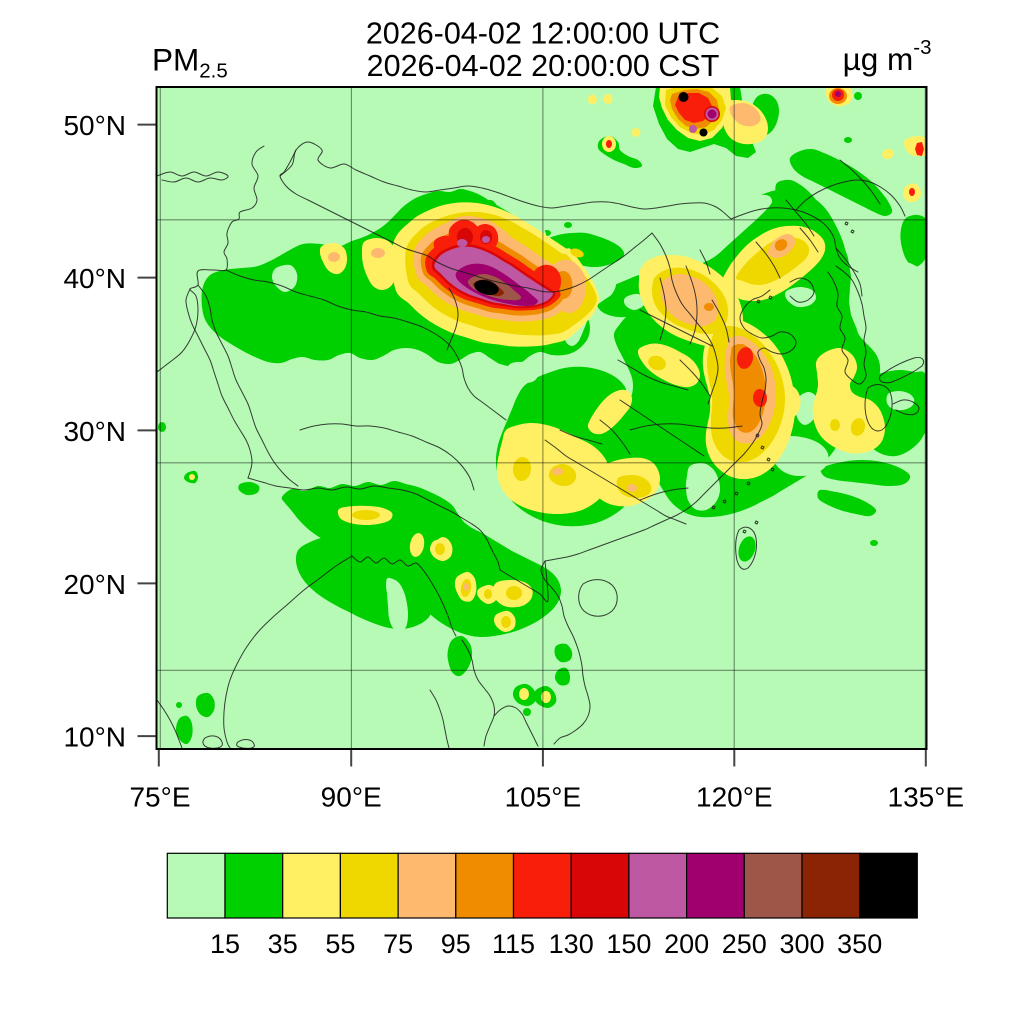 The width and height of the screenshot is (1024, 1024). Describe the element at coordinates (283, 944) in the screenshot. I see `svg-text: 35` at that location.